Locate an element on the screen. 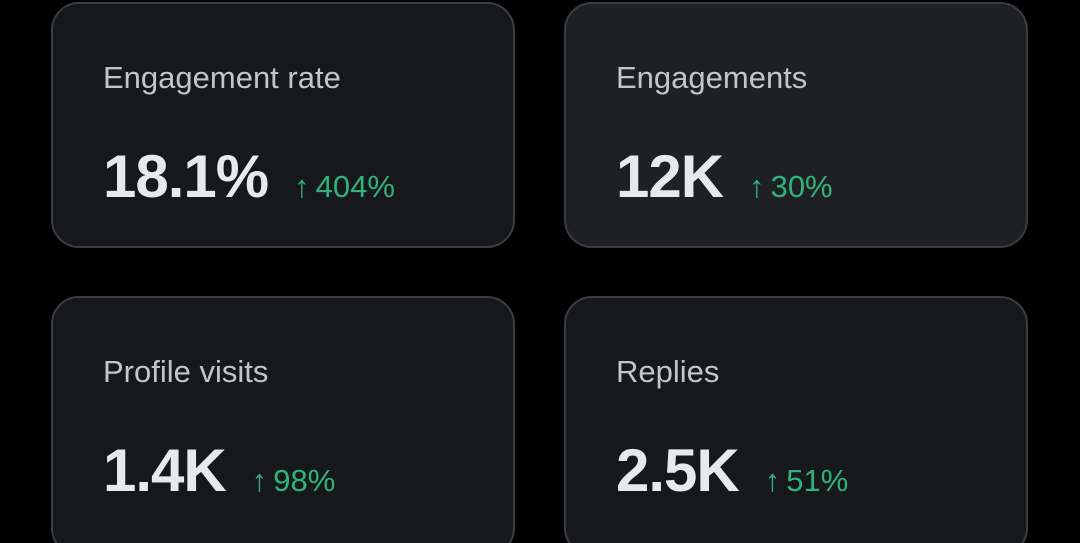  metric-label: Profile visits is located at coordinates (186, 371).